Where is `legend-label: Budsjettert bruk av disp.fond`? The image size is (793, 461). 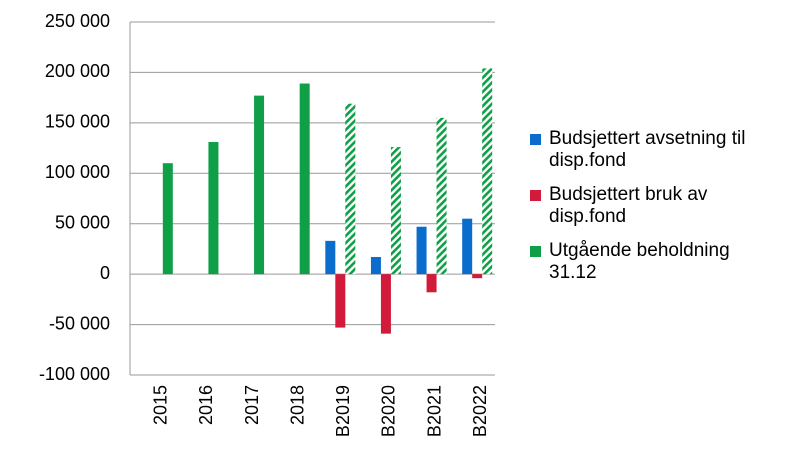
legend-label: Budsjettert bruk av disp.fond is located at coordinates (628, 205).